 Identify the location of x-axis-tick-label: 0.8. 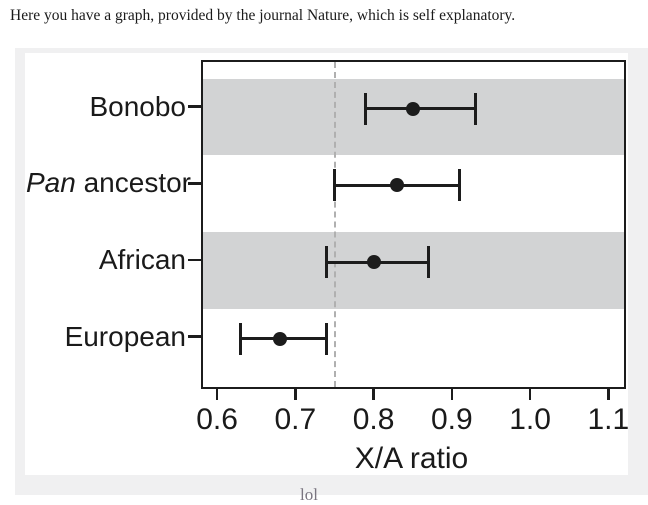
(373, 419).